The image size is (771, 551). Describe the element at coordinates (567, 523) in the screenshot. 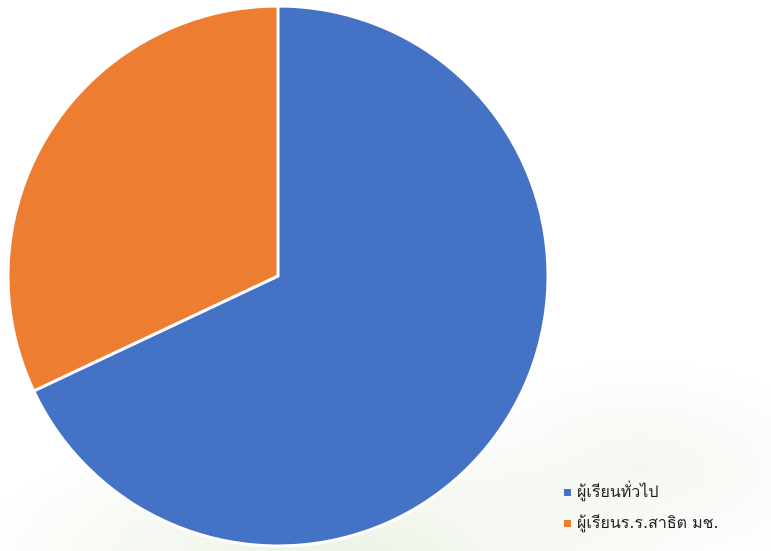

I see `legend-swatch-satit-learners` at that location.